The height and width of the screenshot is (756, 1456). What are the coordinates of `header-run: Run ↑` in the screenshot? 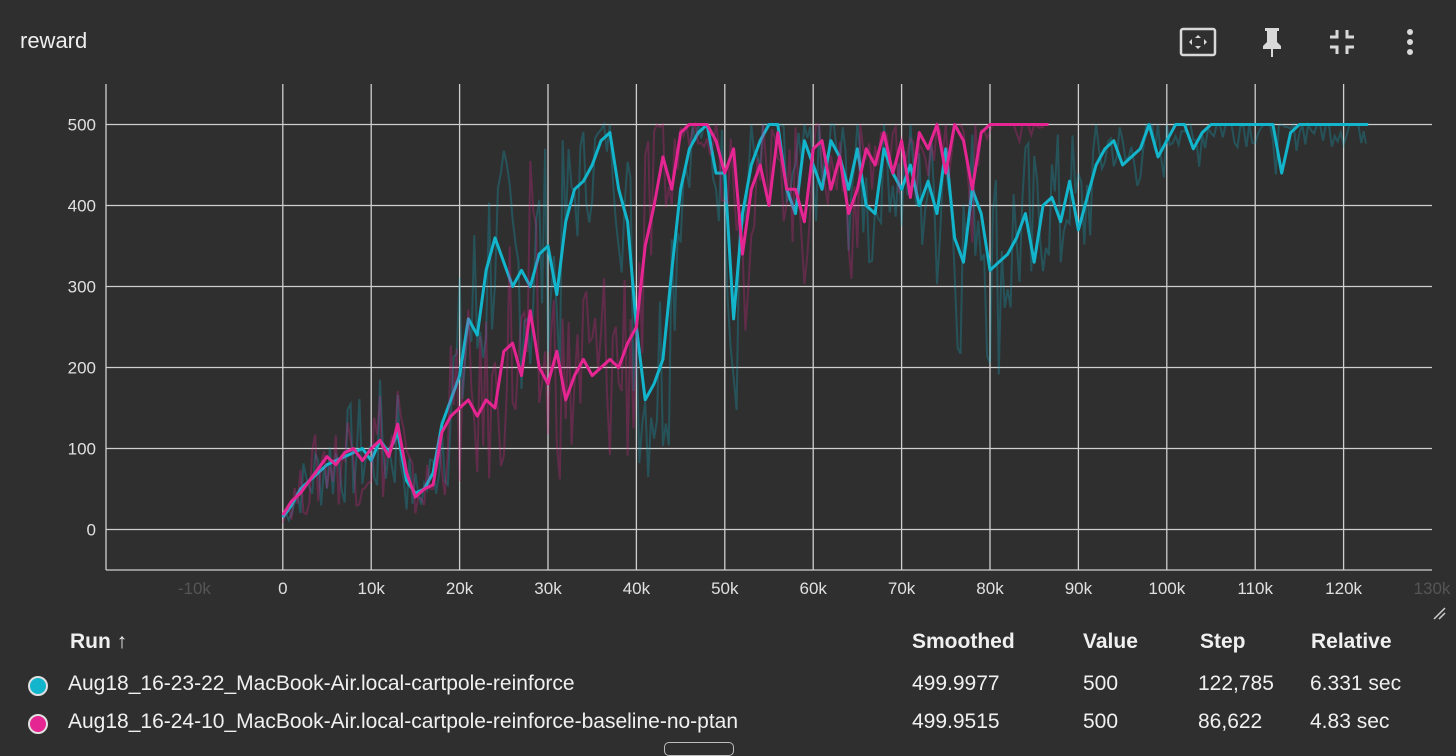 It's located at (99, 641).